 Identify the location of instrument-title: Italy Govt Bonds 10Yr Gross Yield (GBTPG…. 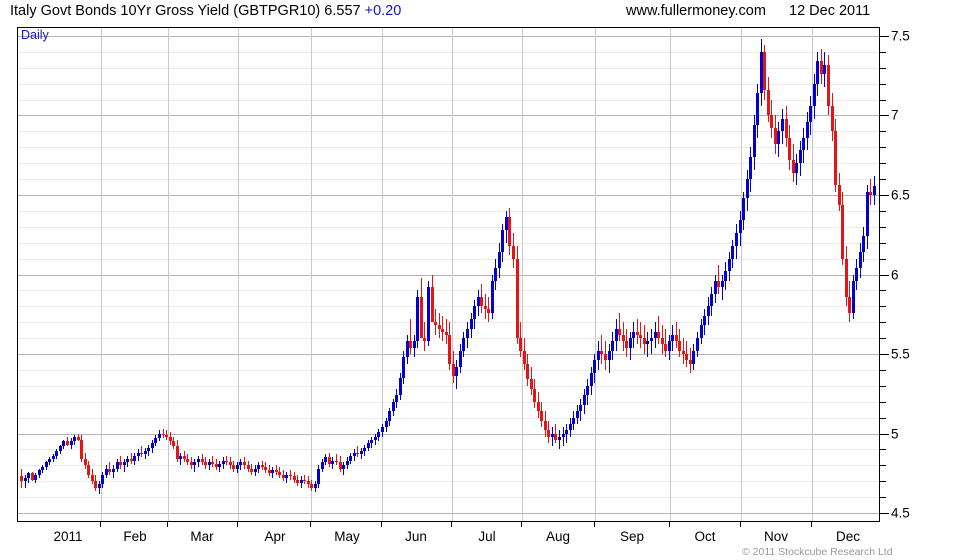
(205, 11).